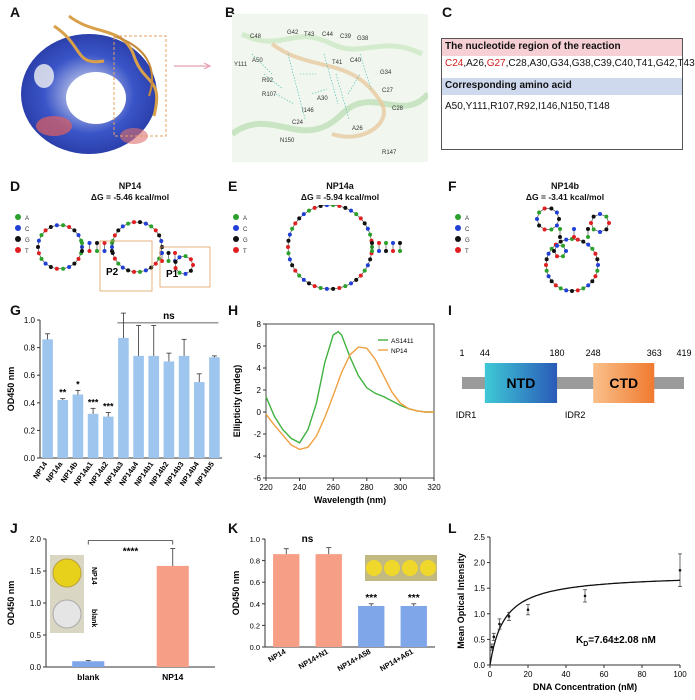 The width and height of the screenshot is (695, 700). I want to click on panel-label-d: D, so click(15, 186).